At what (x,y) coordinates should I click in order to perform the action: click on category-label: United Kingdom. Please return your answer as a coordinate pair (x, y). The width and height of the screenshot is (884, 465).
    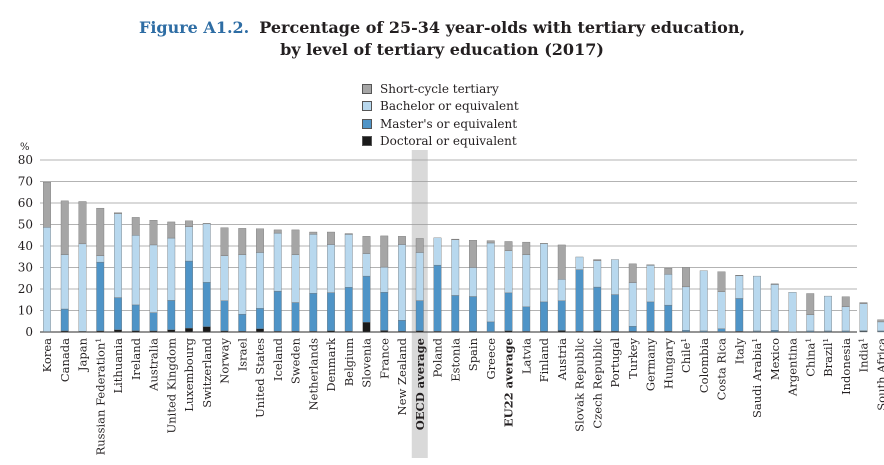
    Looking at the image, I should click on (171, 386).